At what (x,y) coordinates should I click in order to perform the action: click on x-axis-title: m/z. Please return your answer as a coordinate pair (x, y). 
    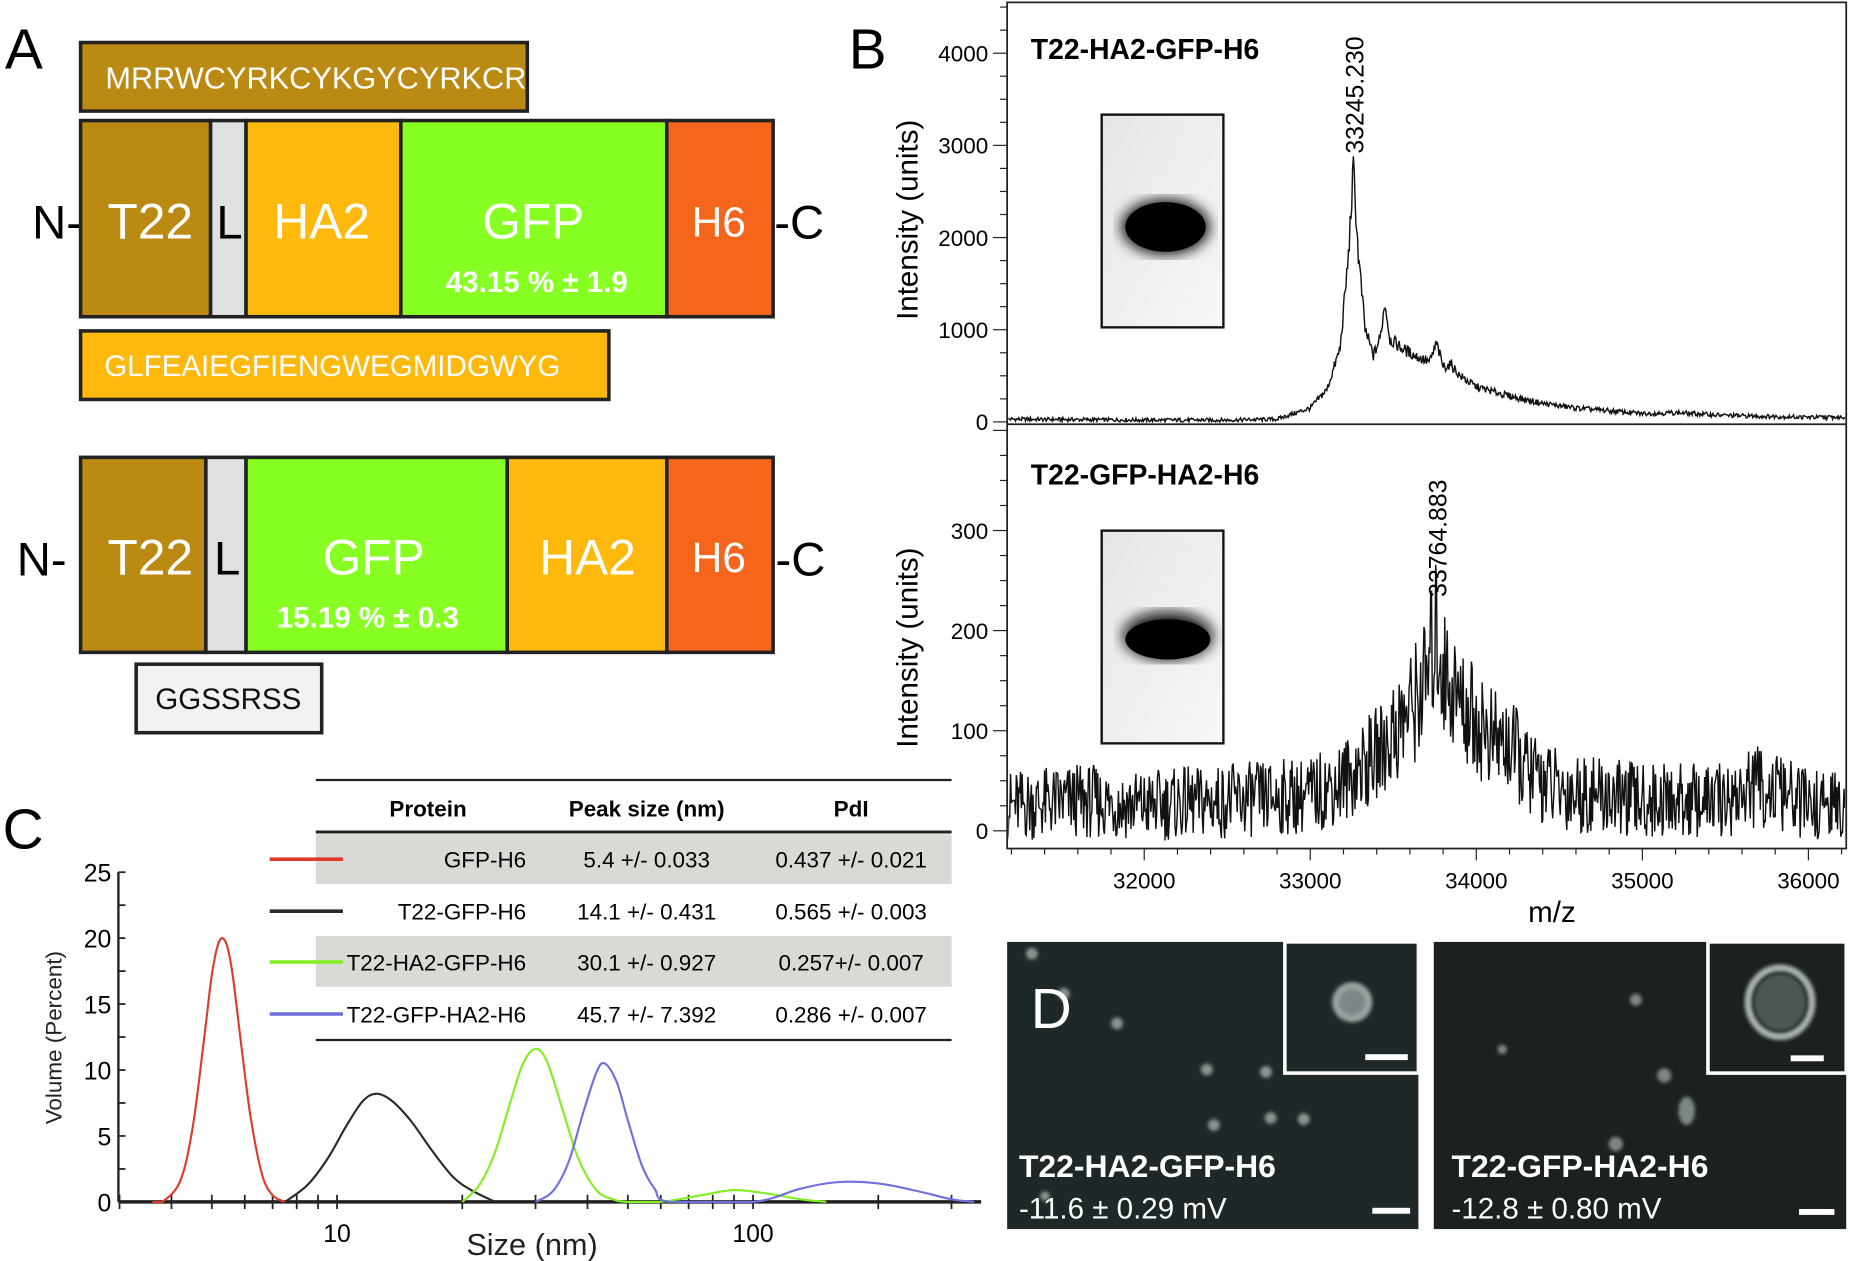
    Looking at the image, I should click on (1552, 912).